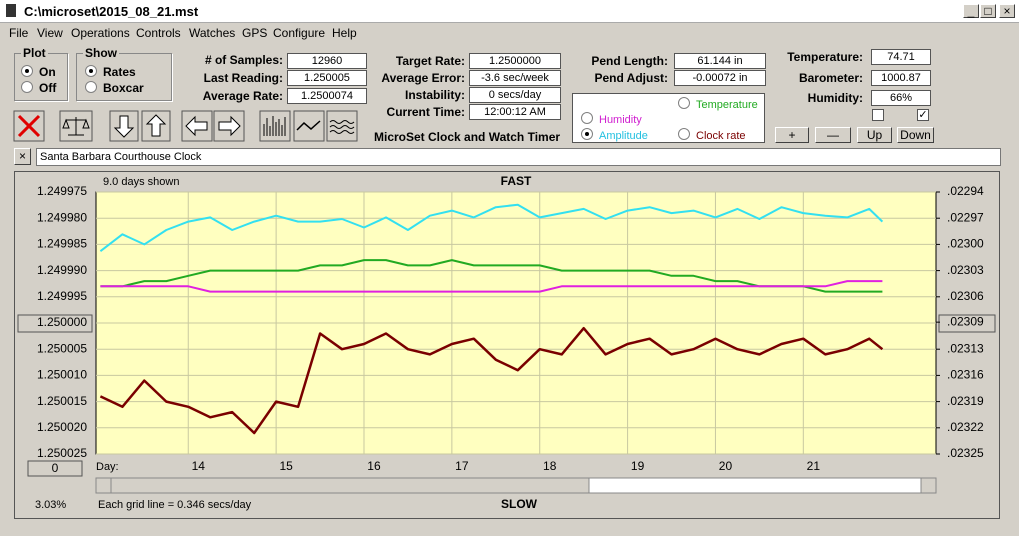  I want to click on y2-tick-label: .02306, so click(965, 296).